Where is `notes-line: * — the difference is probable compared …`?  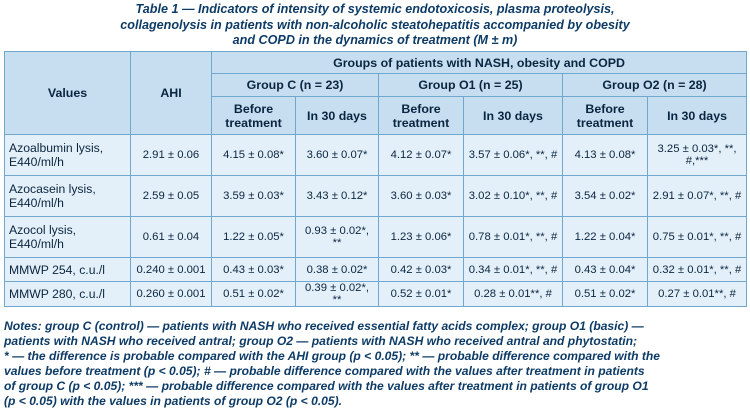 notes-line: * — the difference is probable compared … is located at coordinates (332, 356).